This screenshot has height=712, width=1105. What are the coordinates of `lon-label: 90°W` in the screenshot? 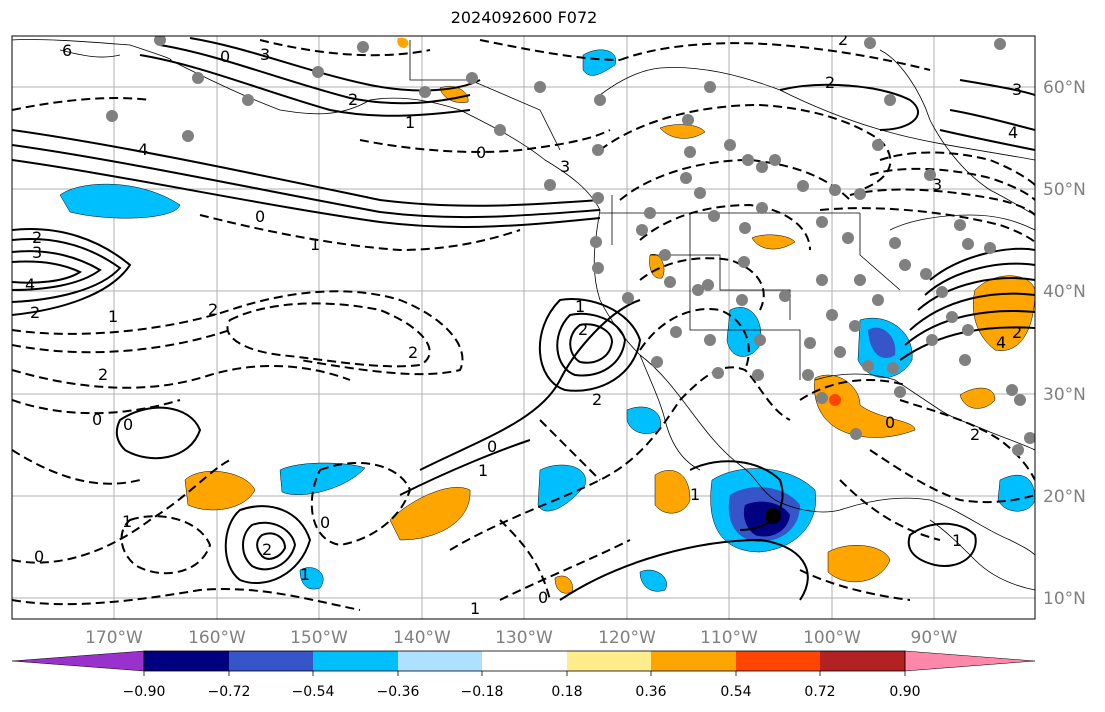 It's located at (934, 638).